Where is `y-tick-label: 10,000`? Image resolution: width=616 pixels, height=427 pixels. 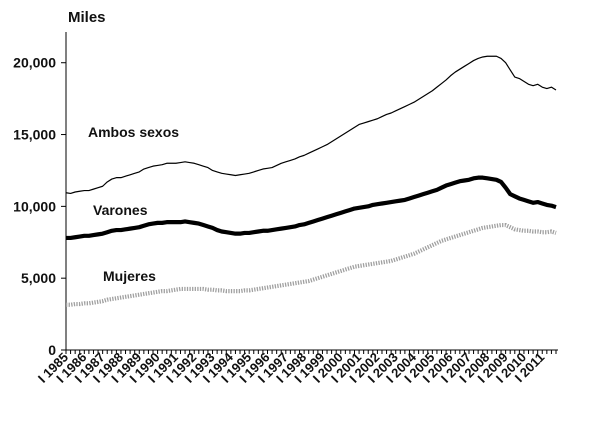 y-tick-label: 10,000 is located at coordinates (34, 206).